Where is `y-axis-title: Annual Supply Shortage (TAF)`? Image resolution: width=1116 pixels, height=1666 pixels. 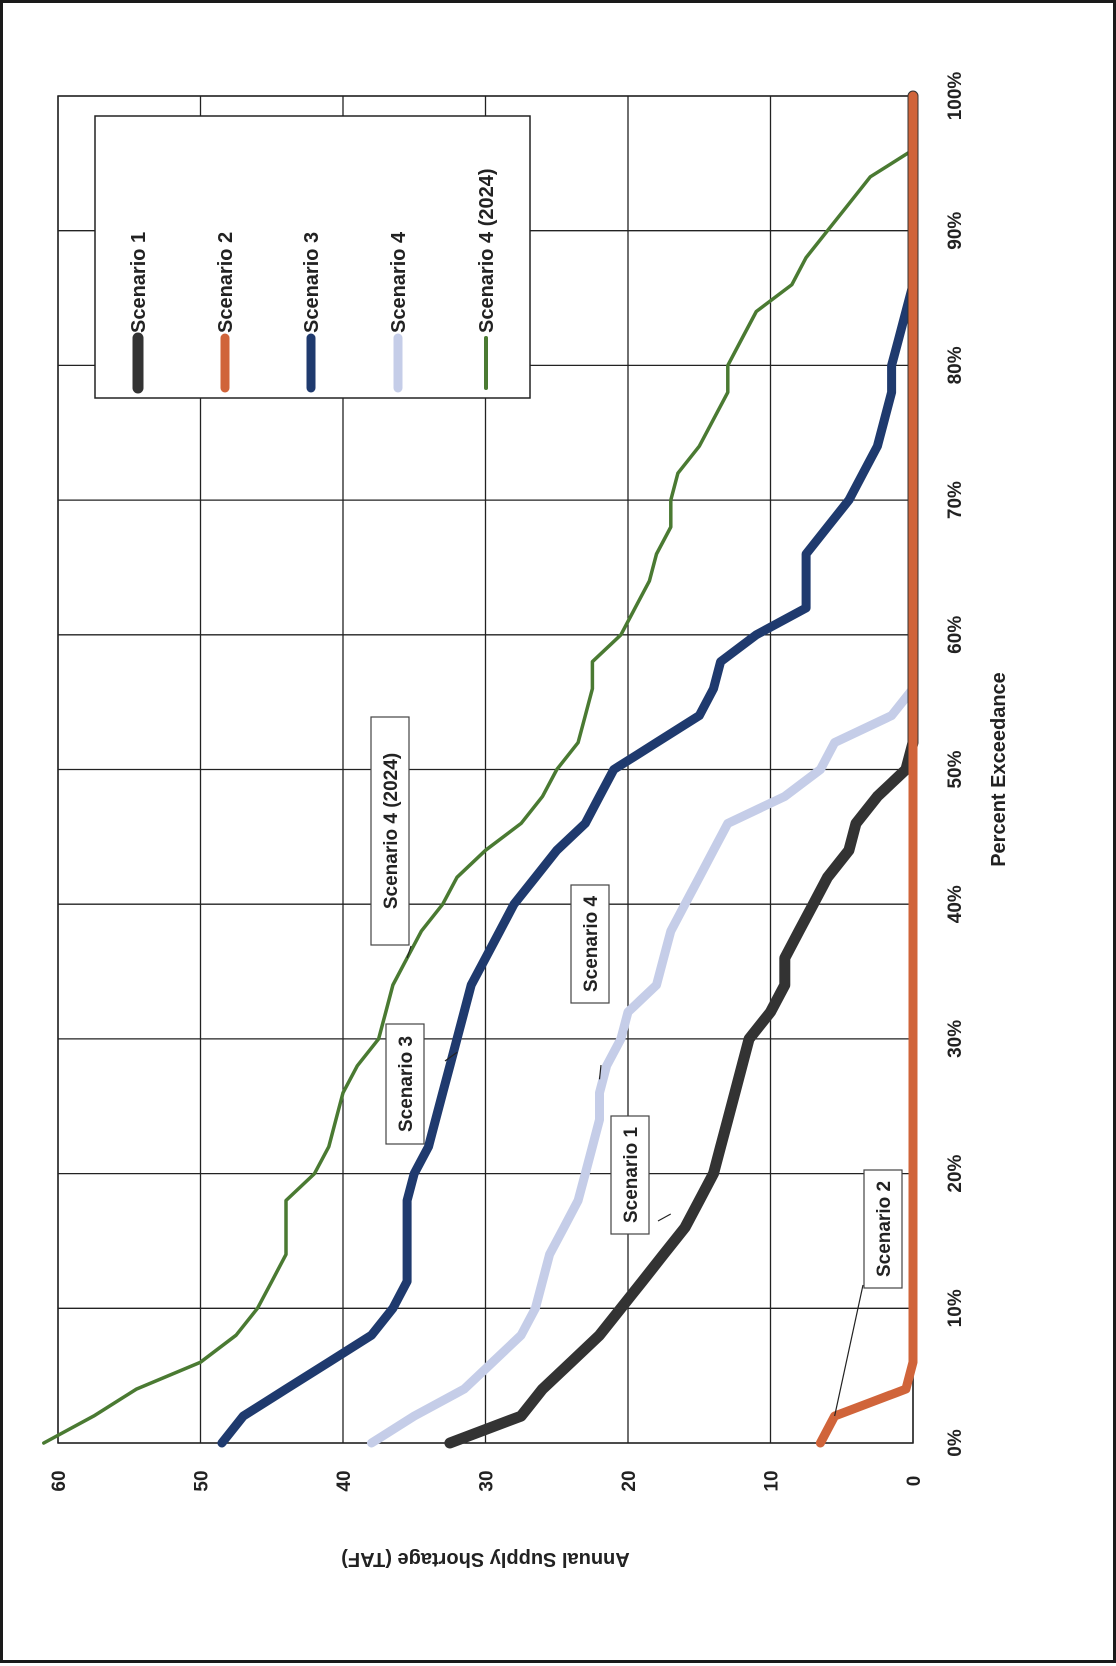 y-axis-title: Annual Supply Shortage (TAF) is located at coordinates (485, 1559).